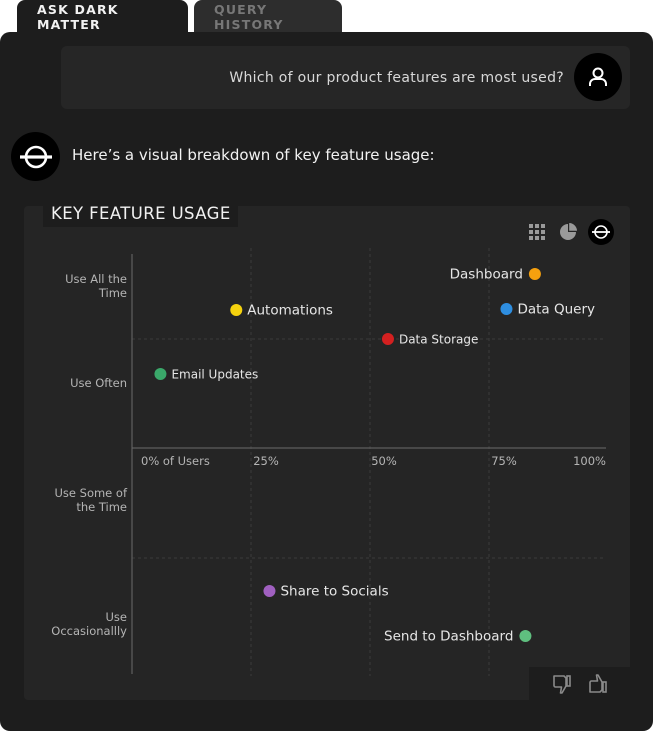  Describe the element at coordinates (266, 461) in the screenshot. I see `x-tick-label: 25%` at that location.